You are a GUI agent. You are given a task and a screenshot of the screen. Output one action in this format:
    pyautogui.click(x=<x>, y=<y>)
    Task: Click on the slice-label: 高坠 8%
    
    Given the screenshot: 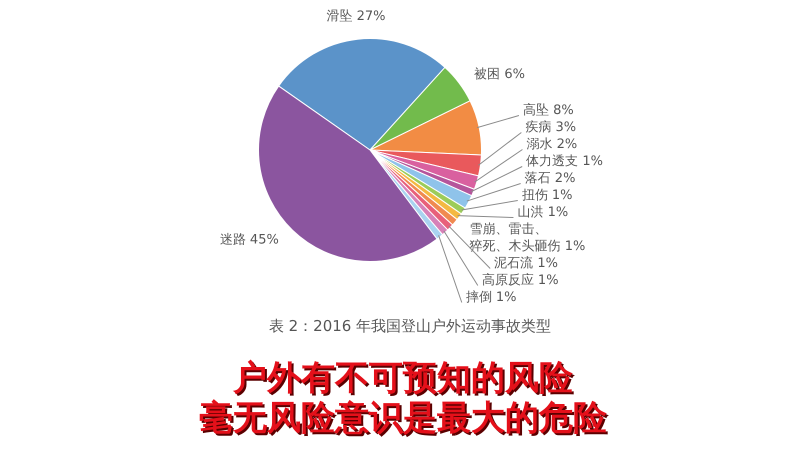 What is the action you would take?
    pyautogui.click(x=548, y=110)
    